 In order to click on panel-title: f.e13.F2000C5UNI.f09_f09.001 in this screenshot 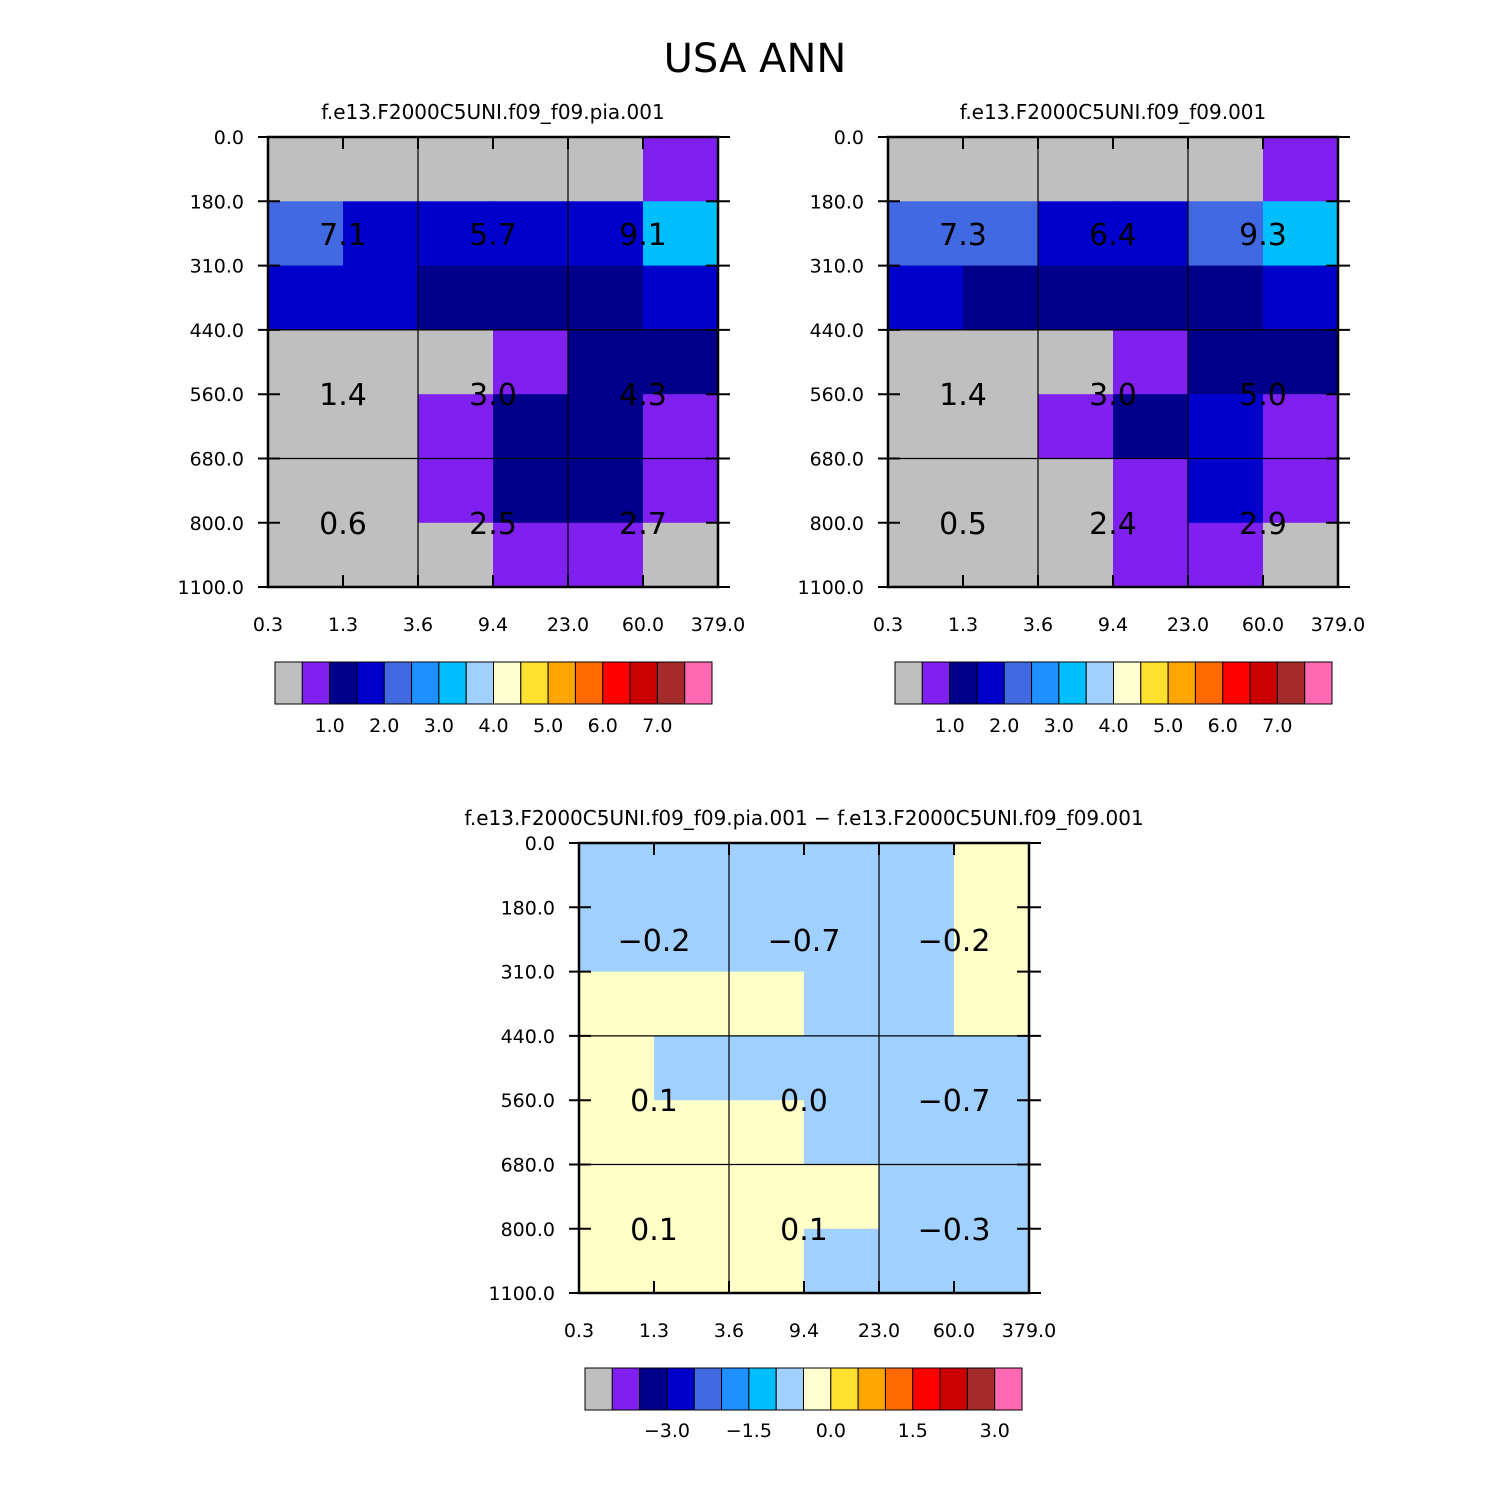, I will do `click(1113, 112)`.